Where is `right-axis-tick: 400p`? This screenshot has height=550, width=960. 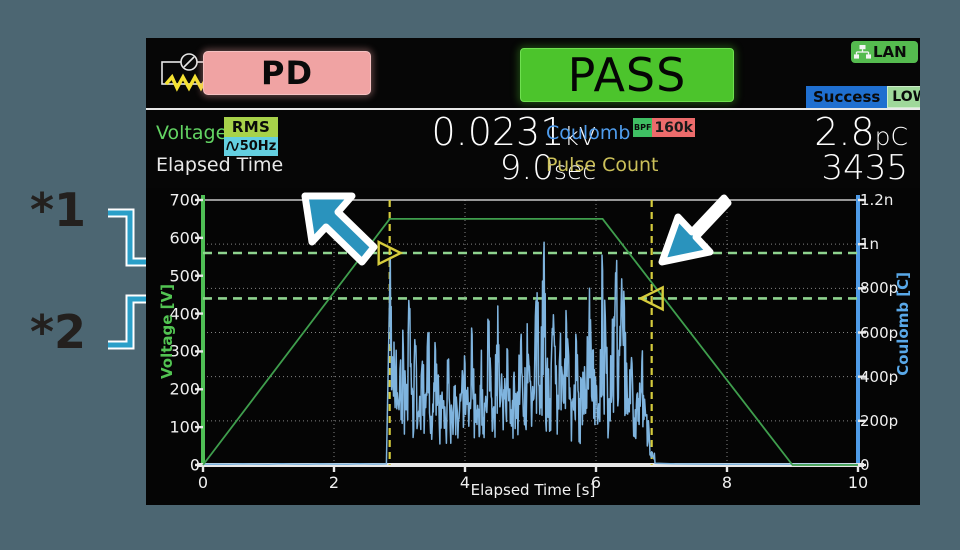
right-axis-tick: 400p is located at coordinates (879, 376).